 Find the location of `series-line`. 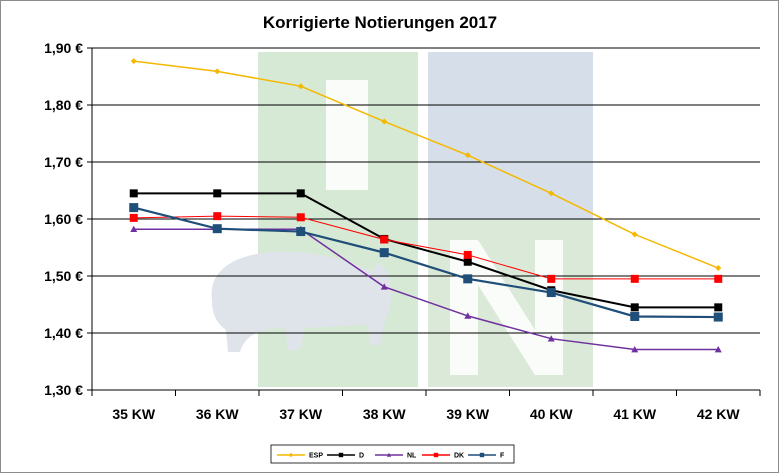

series-line is located at coordinates (426, 247).